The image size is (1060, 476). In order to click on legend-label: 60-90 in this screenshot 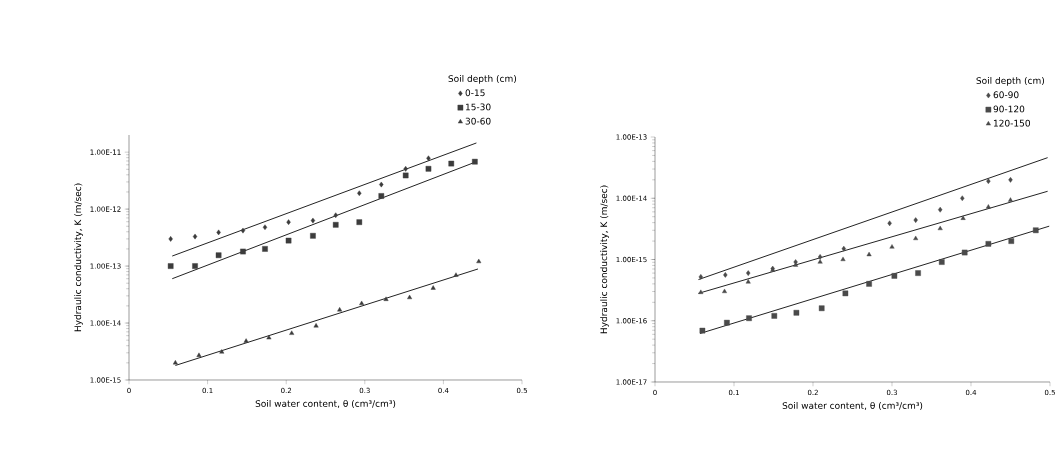, I will do `click(1006, 95)`.